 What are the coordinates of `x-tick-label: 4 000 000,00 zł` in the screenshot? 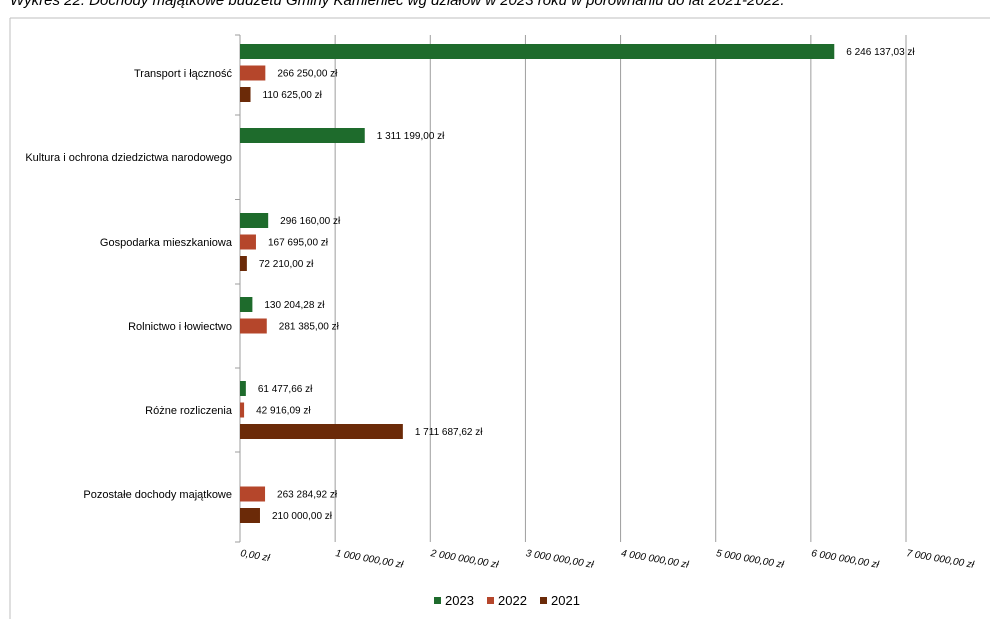 It's located at (655, 559).